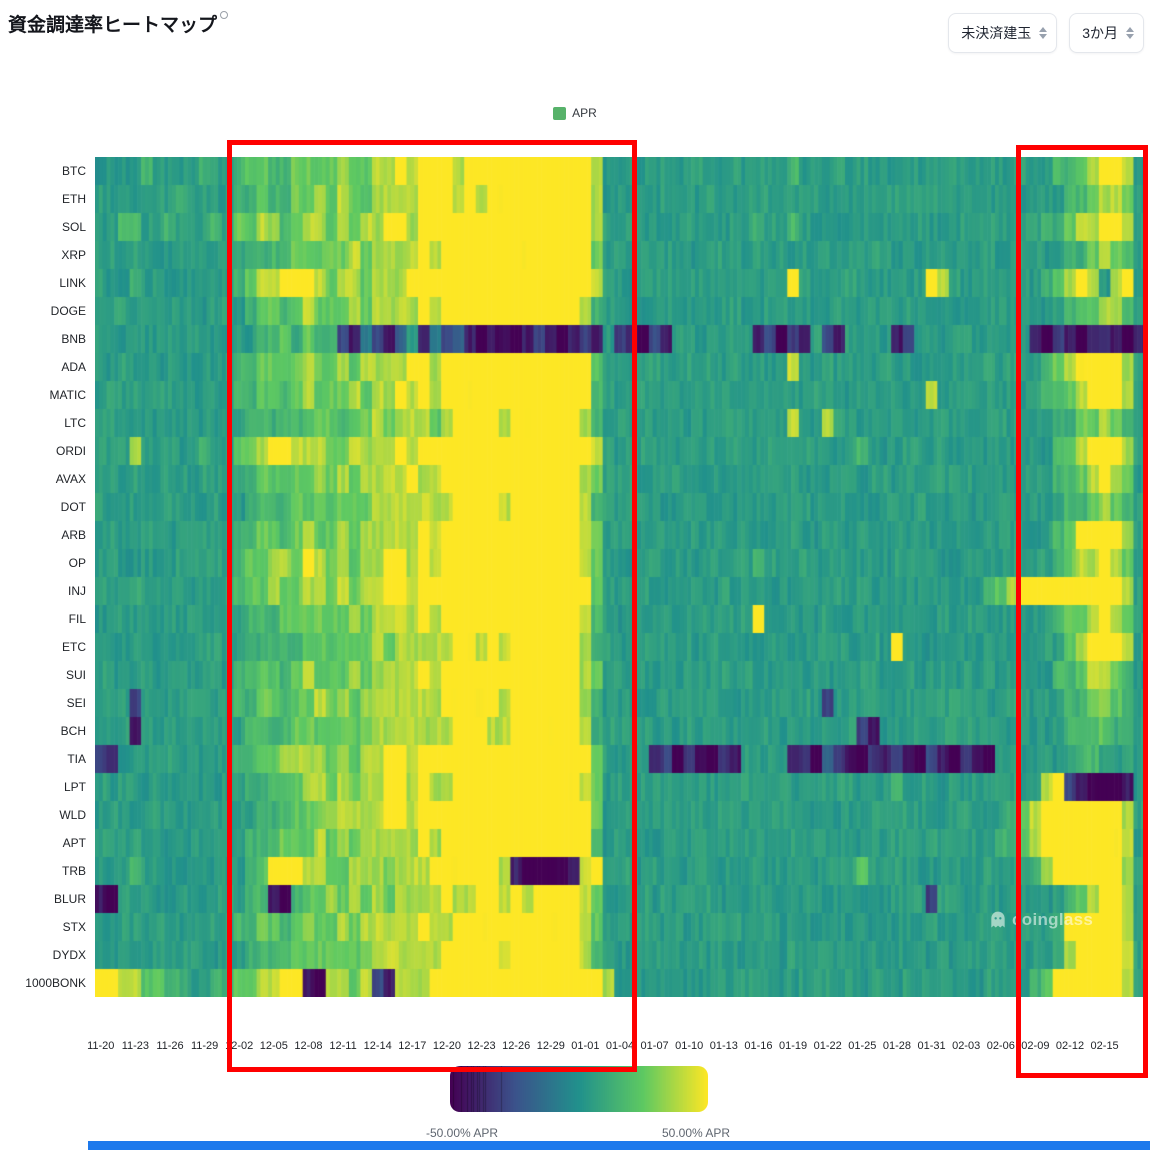 The image size is (1150, 1150). I want to click on y-axis-label: SOL, so click(73, 227).